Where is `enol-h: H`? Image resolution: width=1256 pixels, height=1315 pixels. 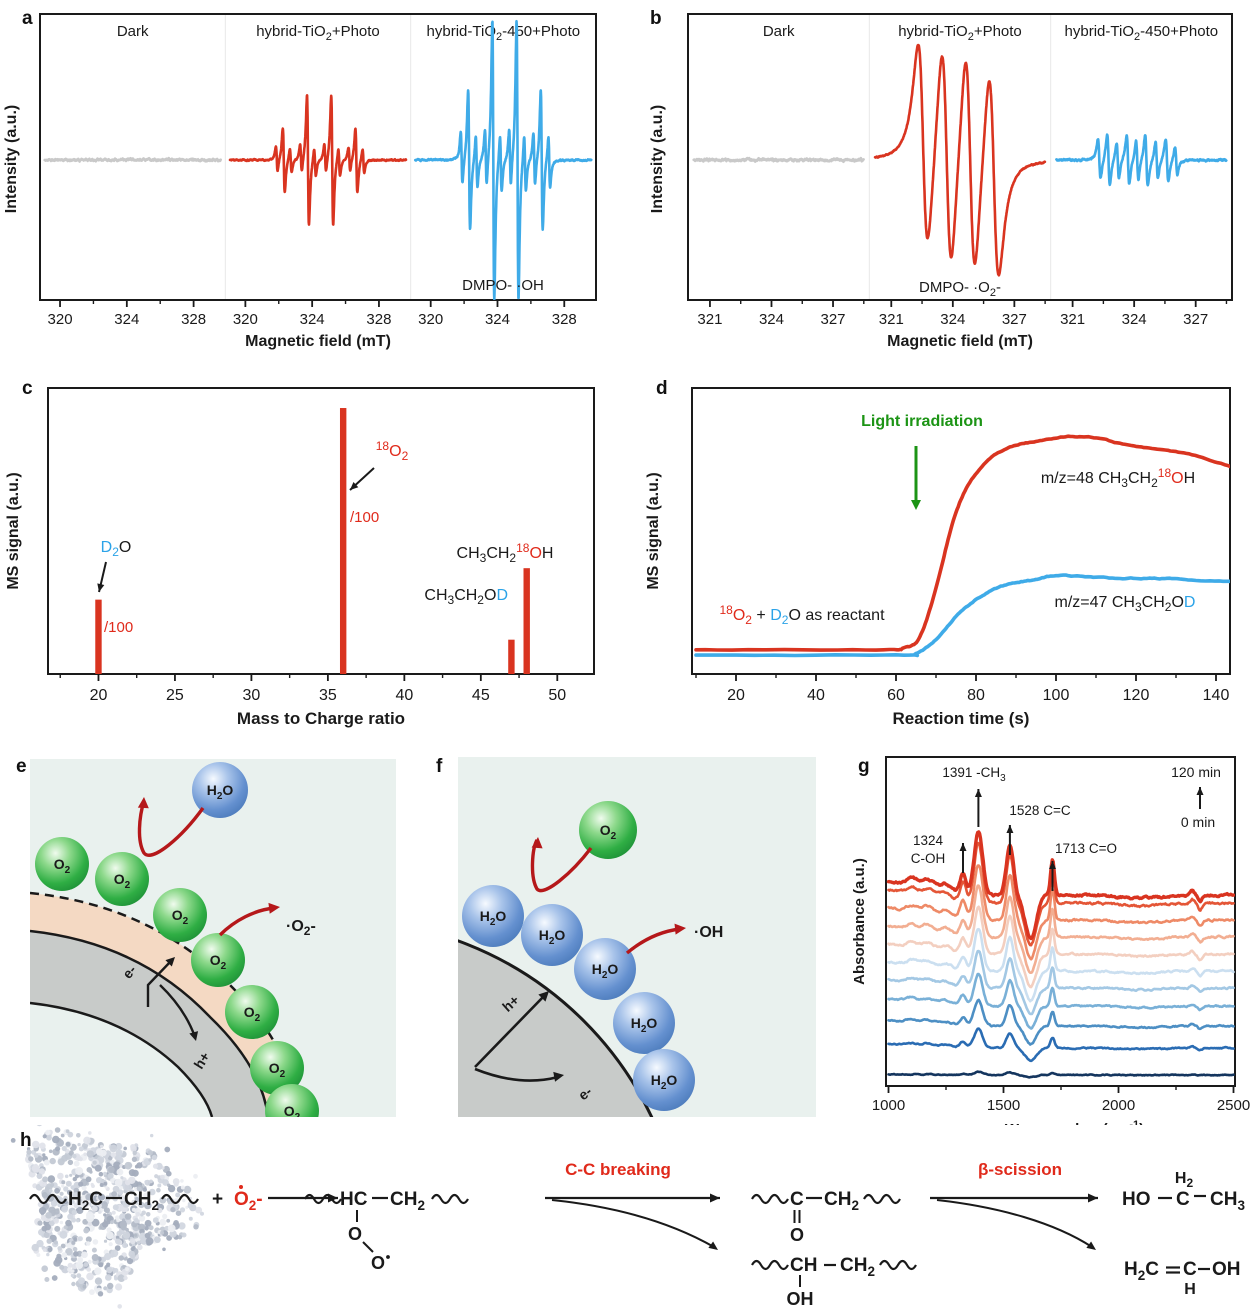
enol-h: H is located at coordinates (1190, 1289).